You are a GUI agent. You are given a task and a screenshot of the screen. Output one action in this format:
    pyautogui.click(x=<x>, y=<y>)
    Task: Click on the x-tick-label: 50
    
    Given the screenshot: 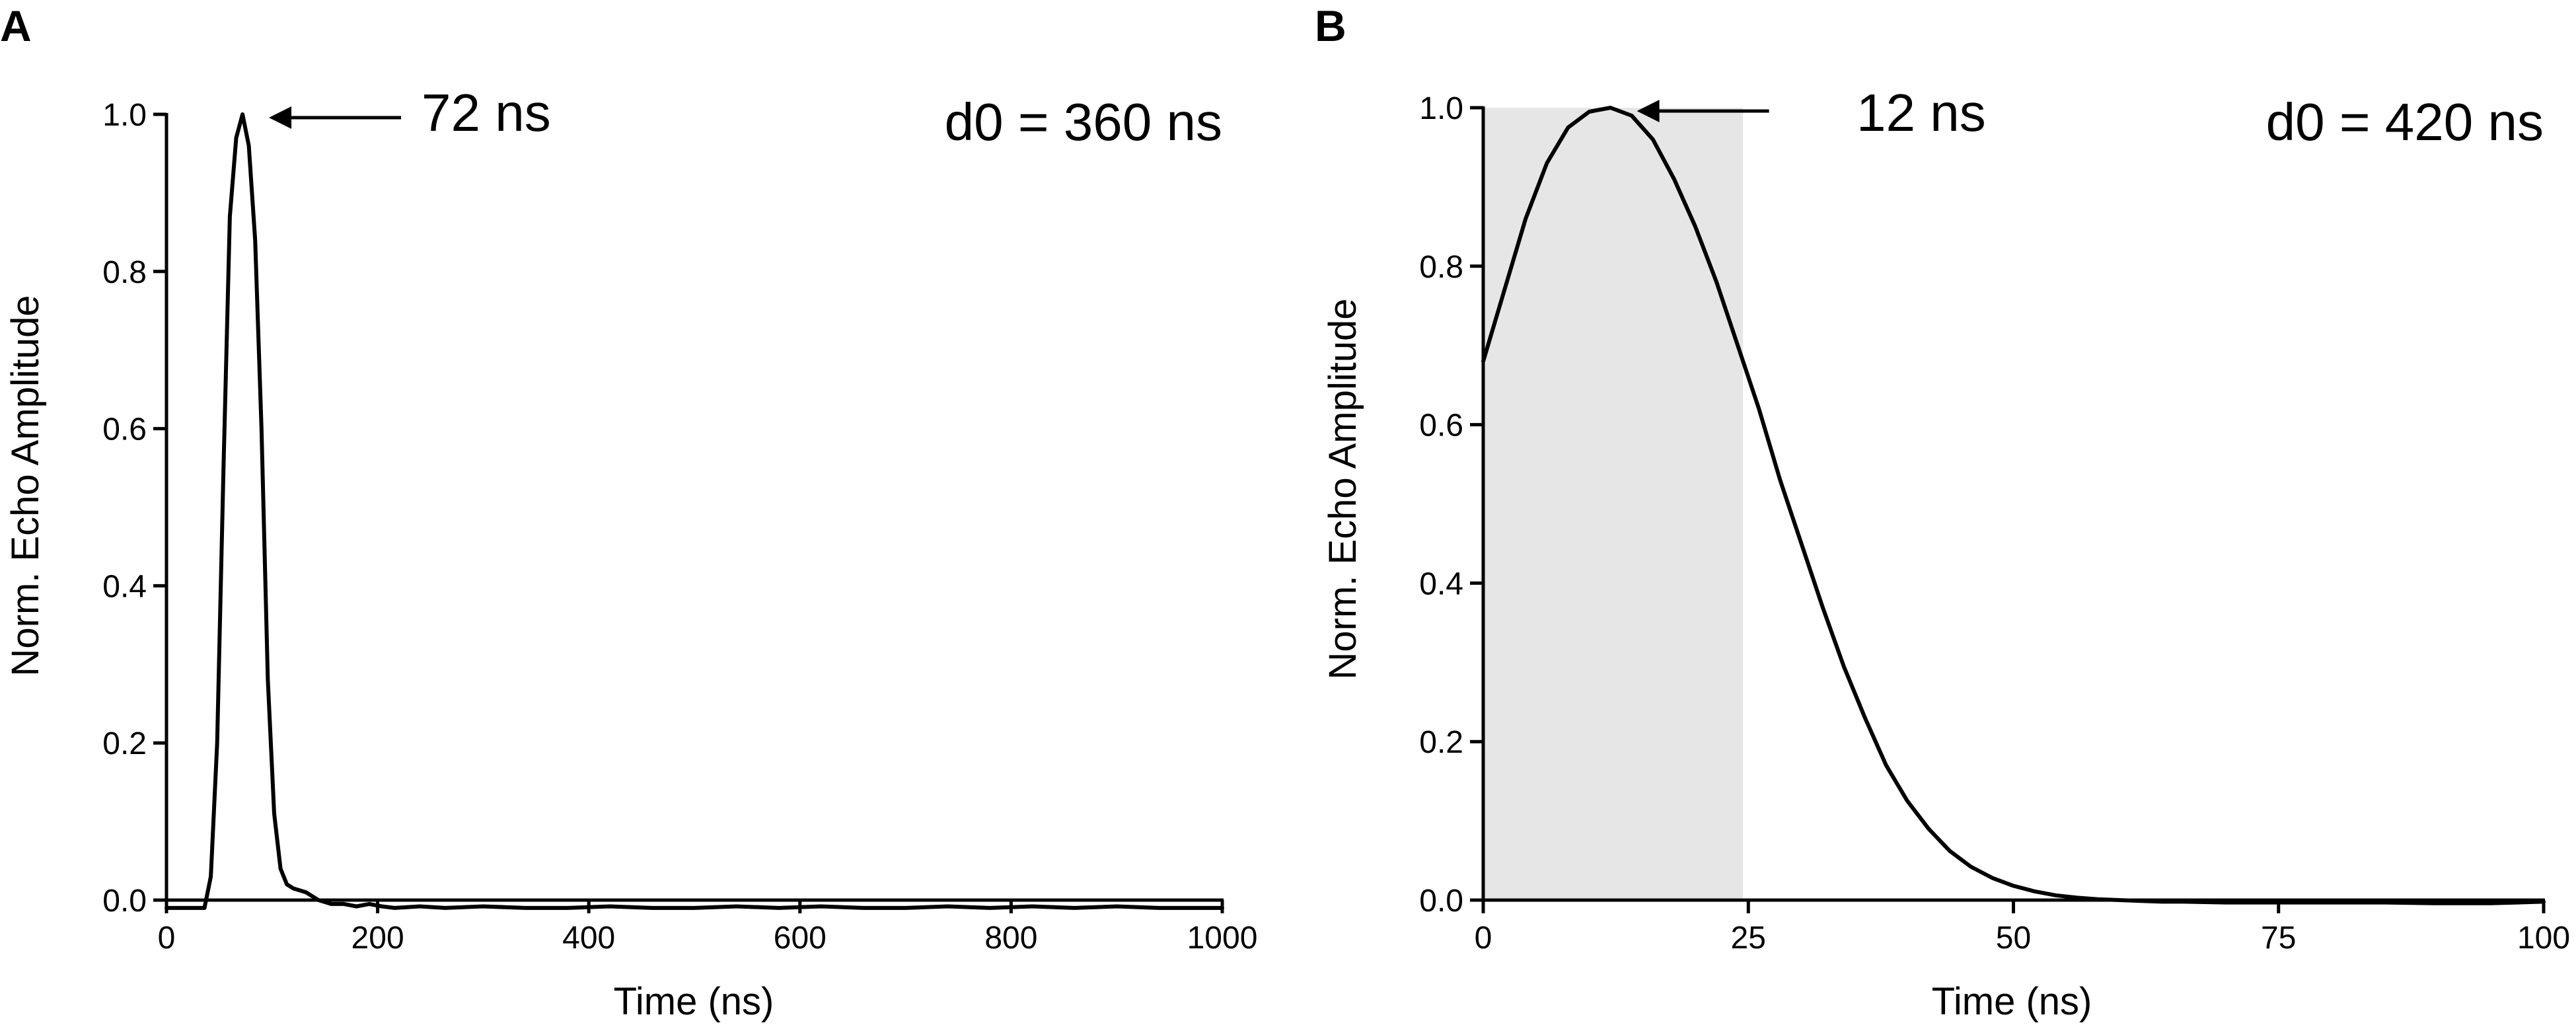 What is the action you would take?
    pyautogui.click(x=2013, y=938)
    